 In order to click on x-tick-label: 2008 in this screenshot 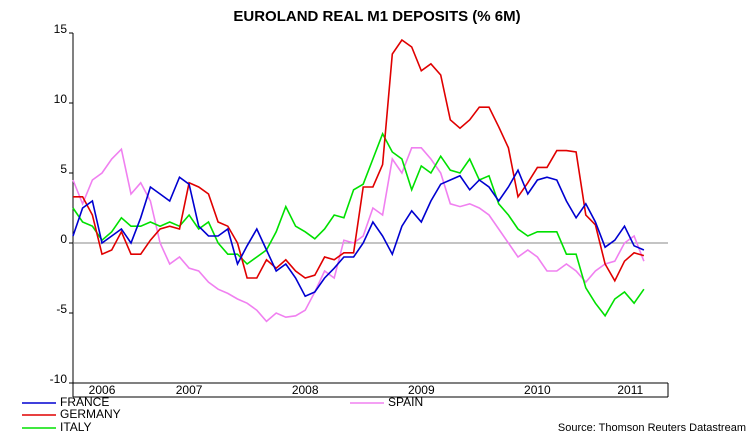, I will do `click(305, 390)`.